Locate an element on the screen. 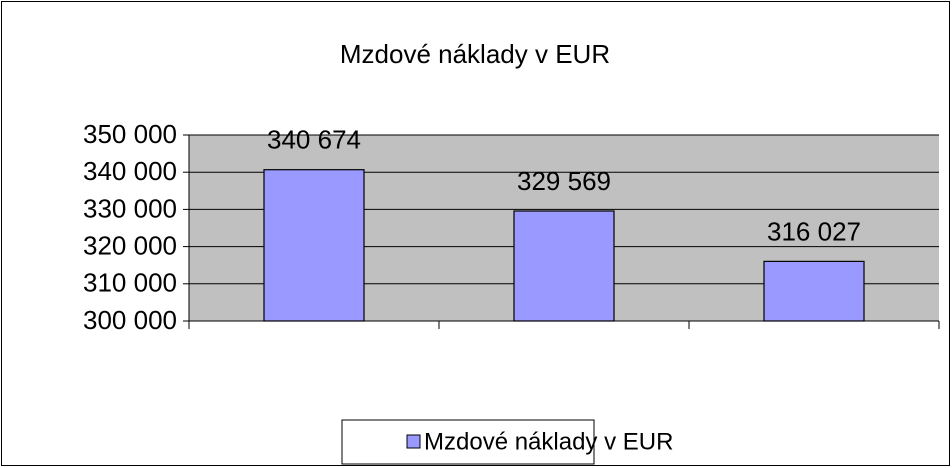  y-tick-label: 350 000 is located at coordinates (130, 134).